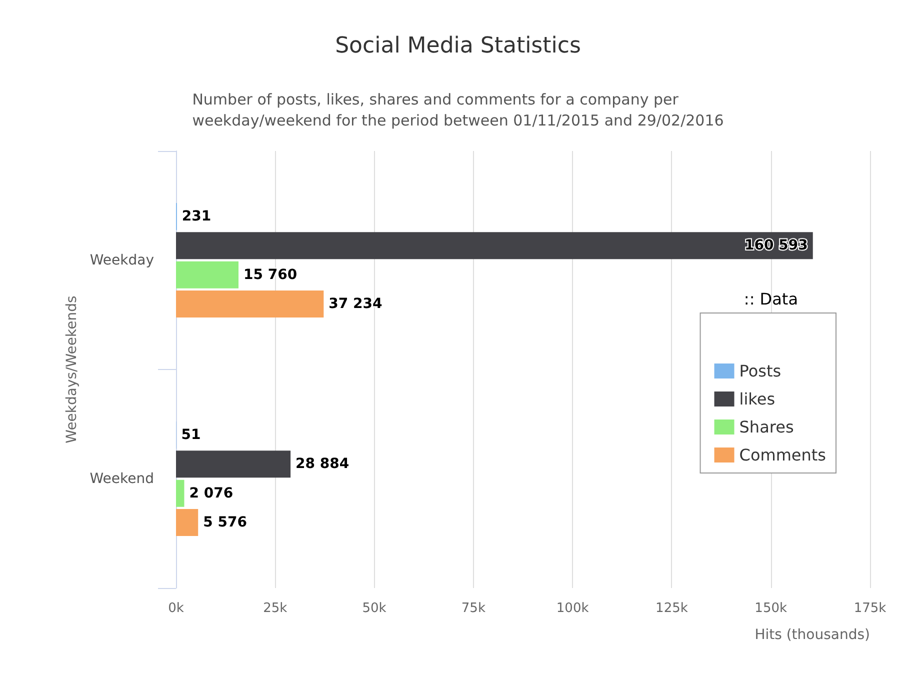 The image size is (918, 697). What do you see at coordinates (771, 608) in the screenshot?
I see `x-tick-label: 150k` at bounding box center [771, 608].